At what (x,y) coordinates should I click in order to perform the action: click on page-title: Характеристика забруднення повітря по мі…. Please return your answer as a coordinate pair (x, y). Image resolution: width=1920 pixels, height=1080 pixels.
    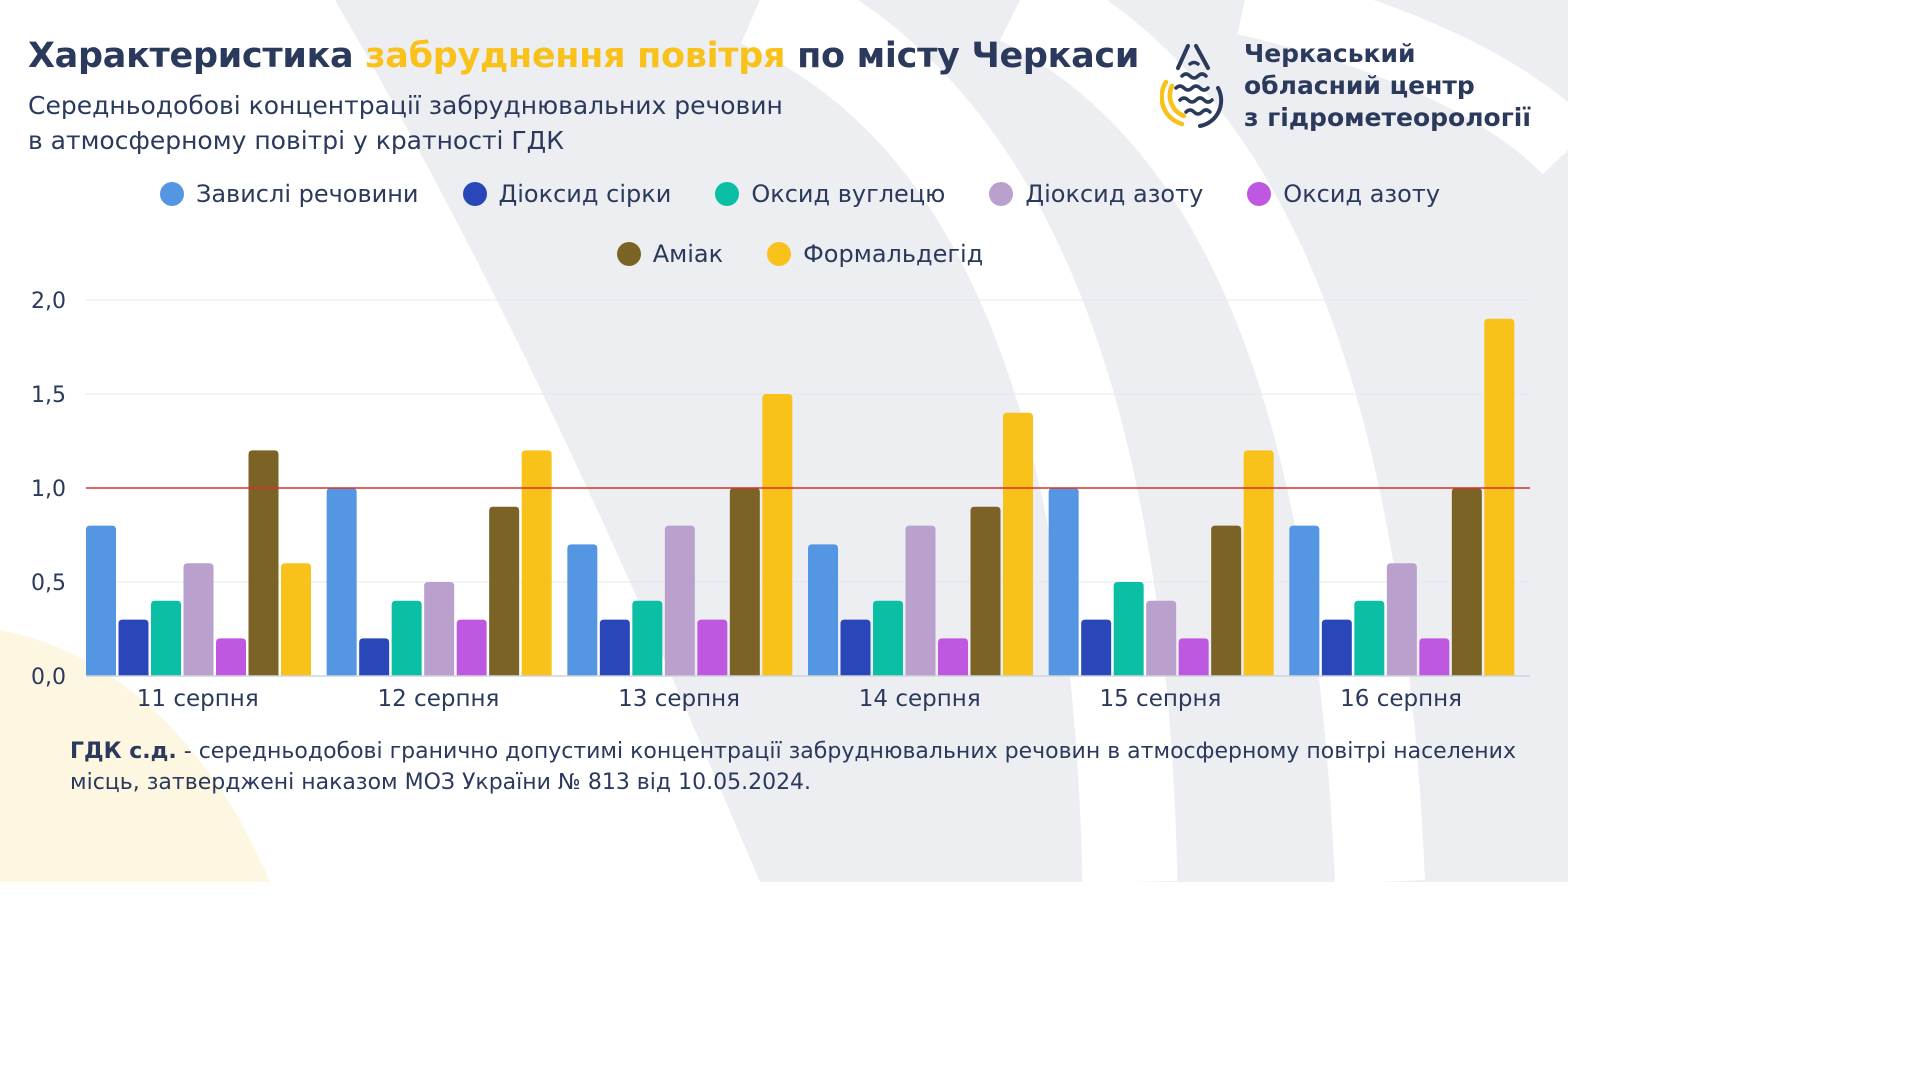
    Looking at the image, I should click on (583, 56).